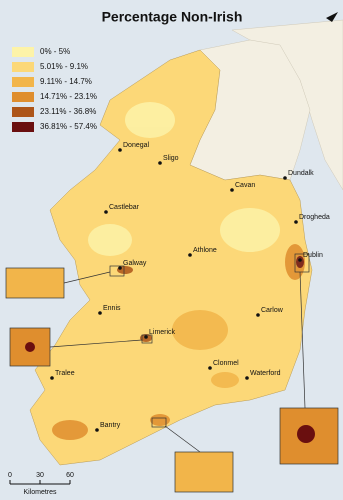 This screenshot has height=500, width=343. What do you see at coordinates (10, 475) in the screenshot?
I see `scale-label: 0` at bounding box center [10, 475].